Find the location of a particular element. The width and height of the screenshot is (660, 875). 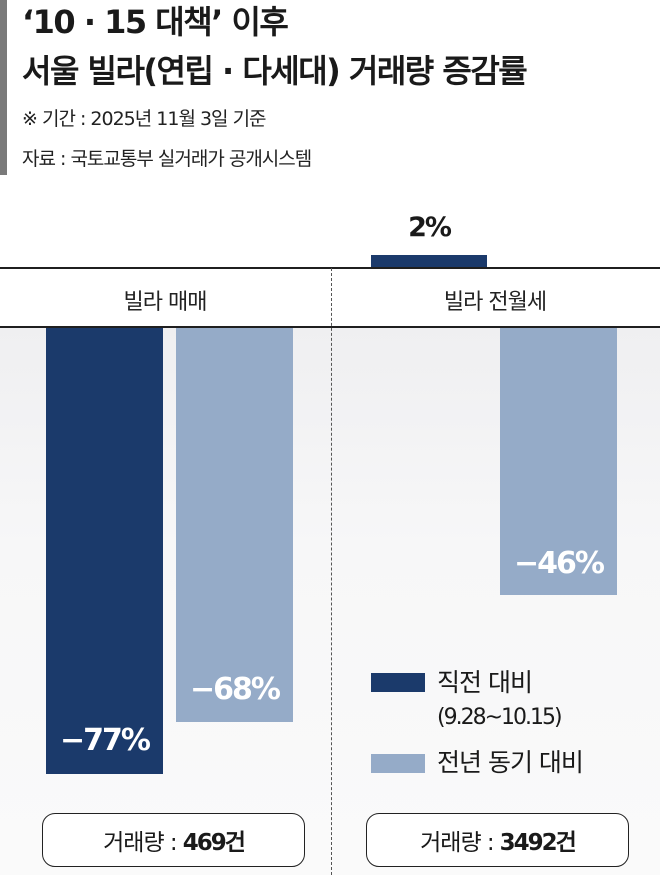

legend-swatch-yoy is located at coordinates (398, 763).